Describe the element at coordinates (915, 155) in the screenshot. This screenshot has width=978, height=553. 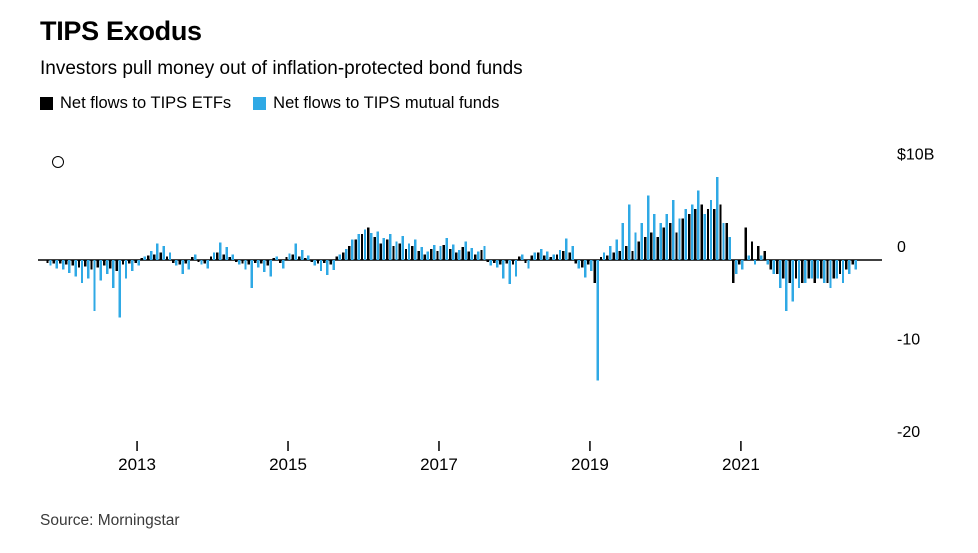
I see `y-axis-label: $10B` at that location.